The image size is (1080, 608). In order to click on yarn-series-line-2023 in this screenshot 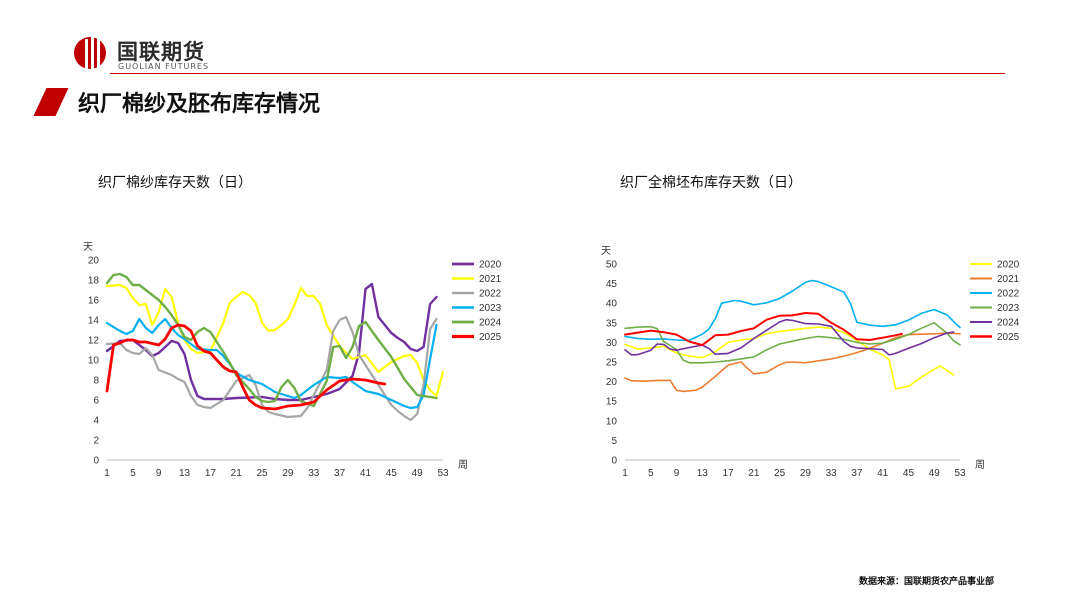, I will do `click(271, 363)`.